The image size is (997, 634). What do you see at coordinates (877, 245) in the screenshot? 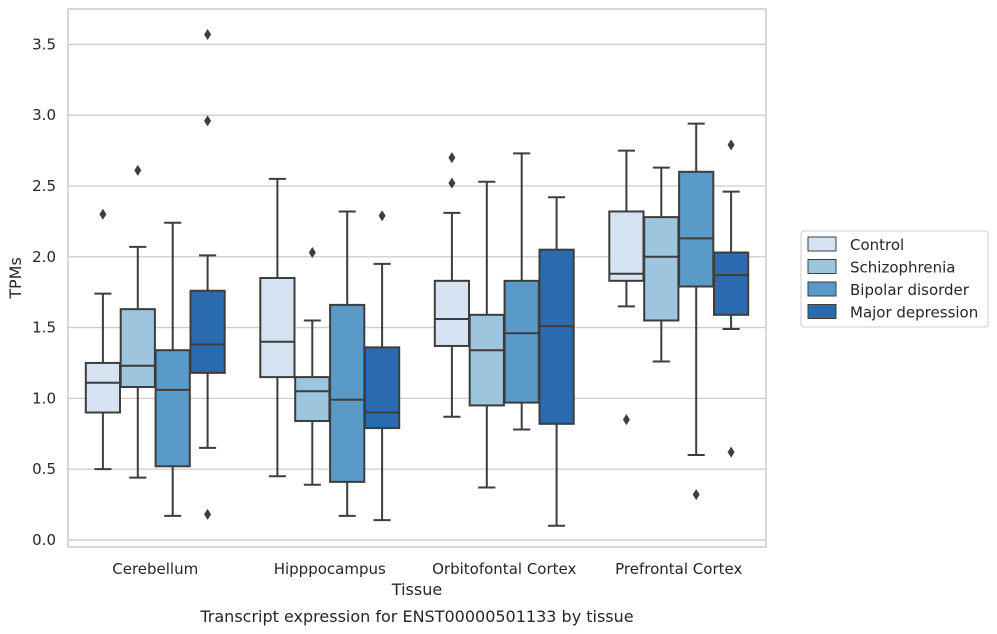
I see `legend-label: Control` at bounding box center [877, 245].